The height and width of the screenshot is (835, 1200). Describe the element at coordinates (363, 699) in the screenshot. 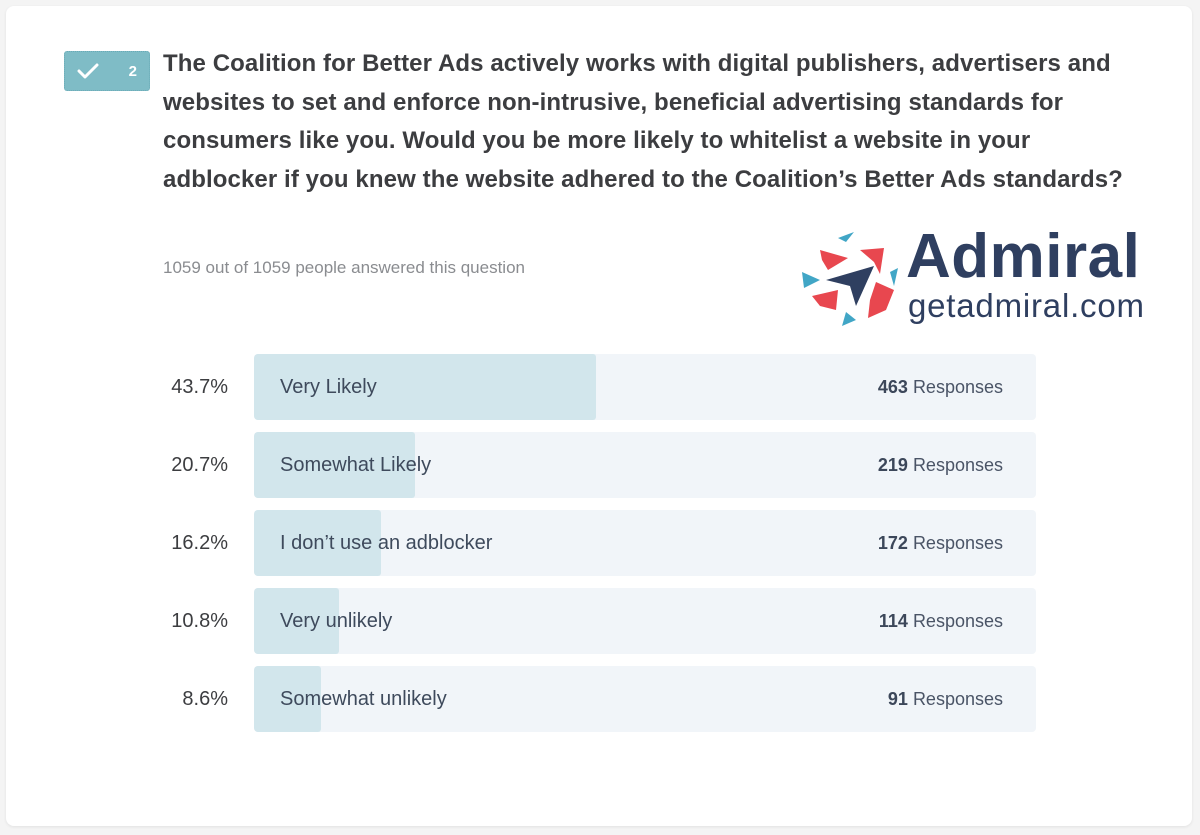

I see `answer-label: Somewhat unlikely` at that location.